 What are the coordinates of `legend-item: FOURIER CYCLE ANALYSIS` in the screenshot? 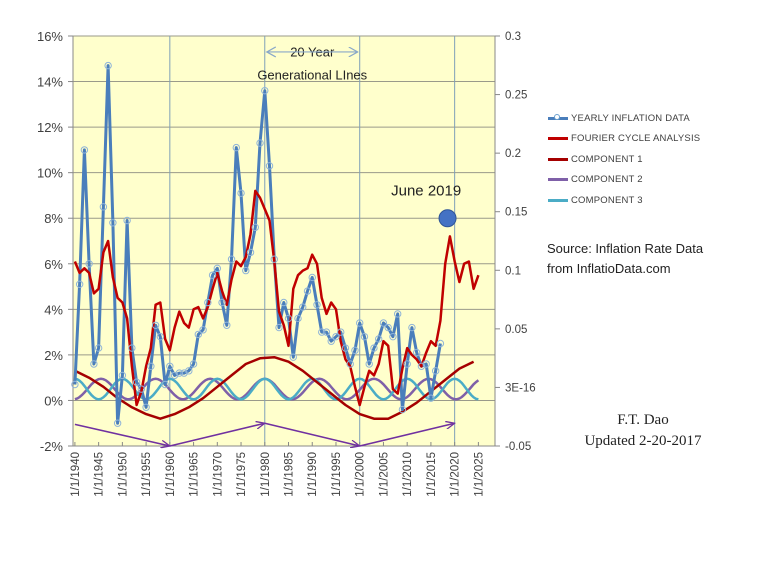 It's located at (624, 139).